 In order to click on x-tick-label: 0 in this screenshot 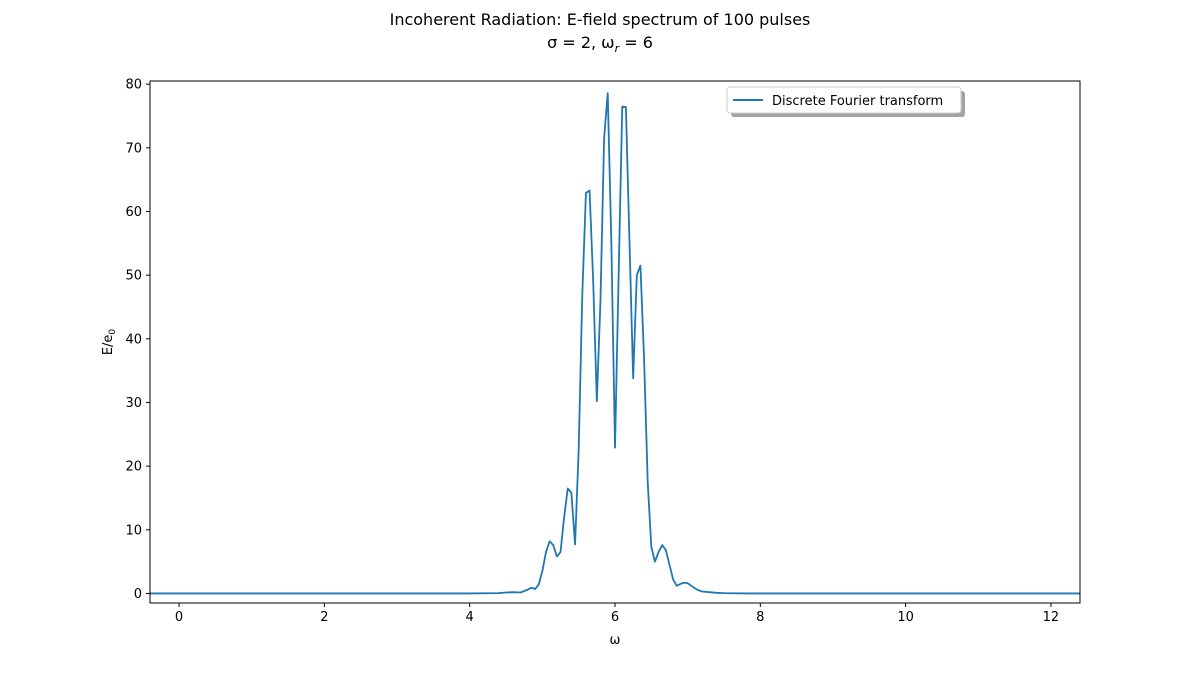, I will do `click(179, 617)`.